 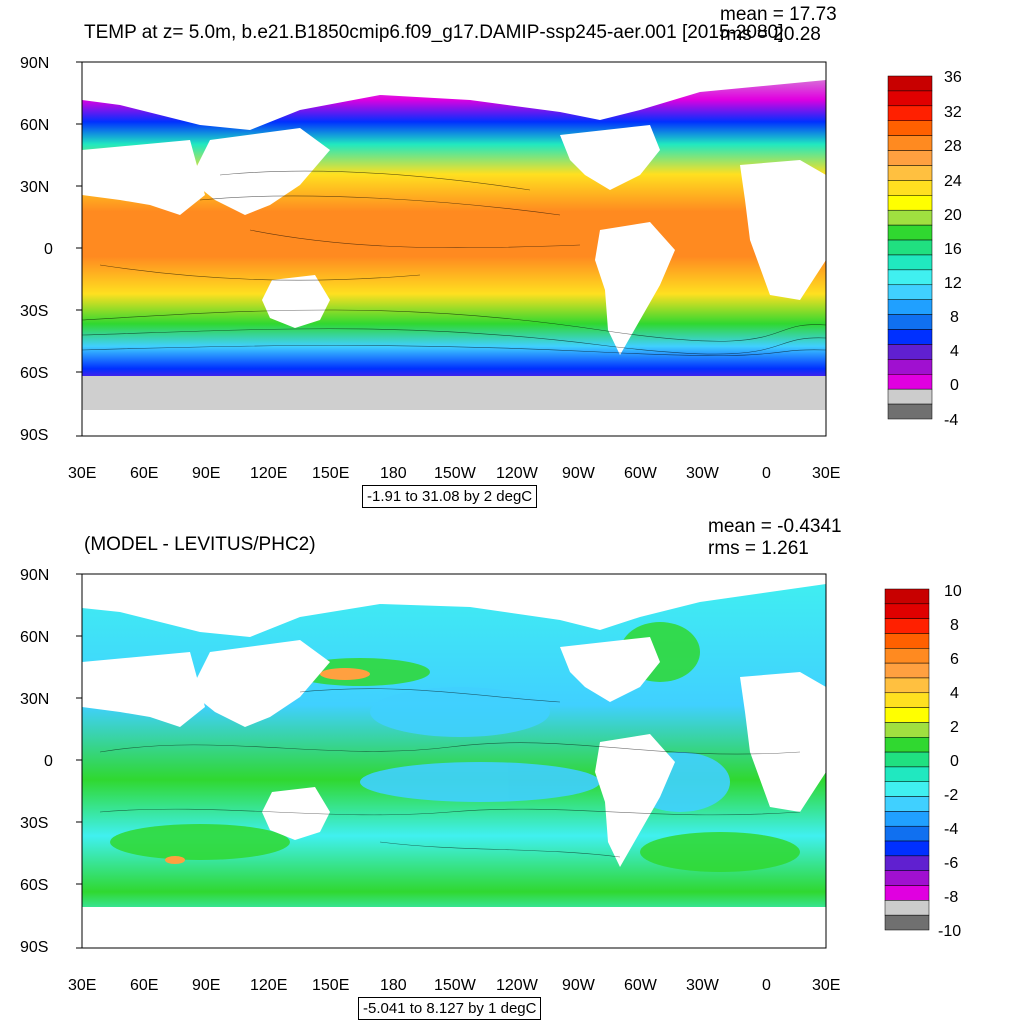 I want to click on bottom-rms: rms = 1.261, so click(x=758, y=548).